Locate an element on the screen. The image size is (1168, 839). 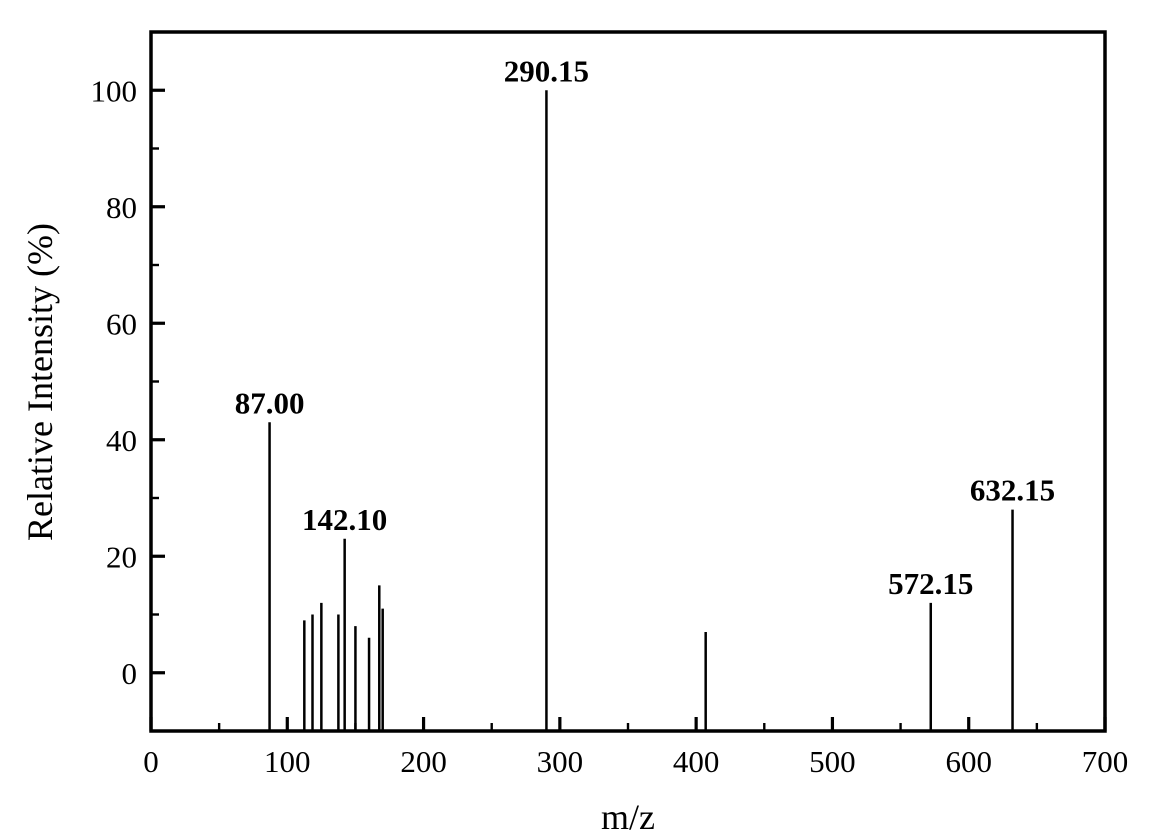
x-tick-label: 700 is located at coordinates (1105, 761).